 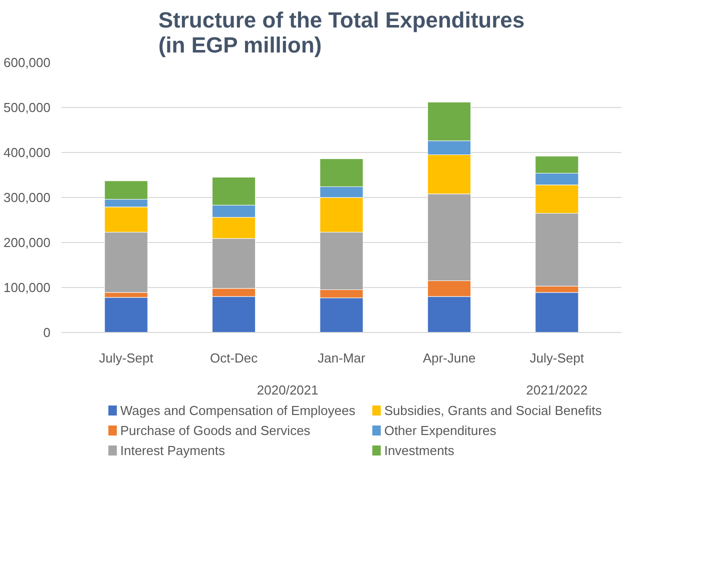 What do you see at coordinates (440, 430) in the screenshot?
I see `legend-label: Other Expenditures` at bounding box center [440, 430].